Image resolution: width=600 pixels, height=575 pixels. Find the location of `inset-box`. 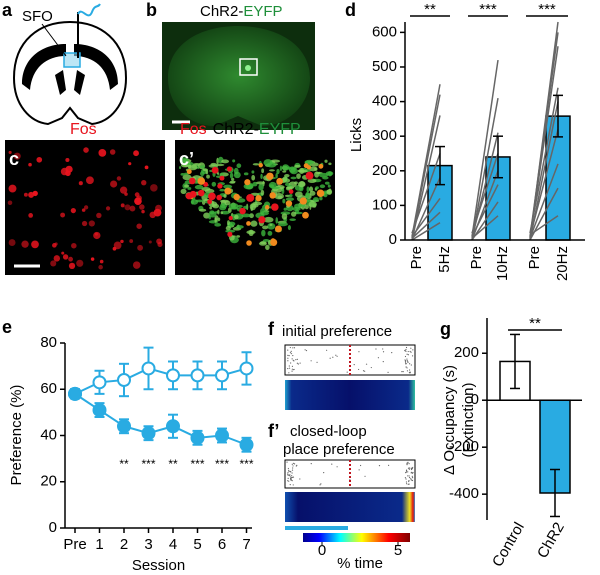

inset-box is located at coordinates (248, 67).